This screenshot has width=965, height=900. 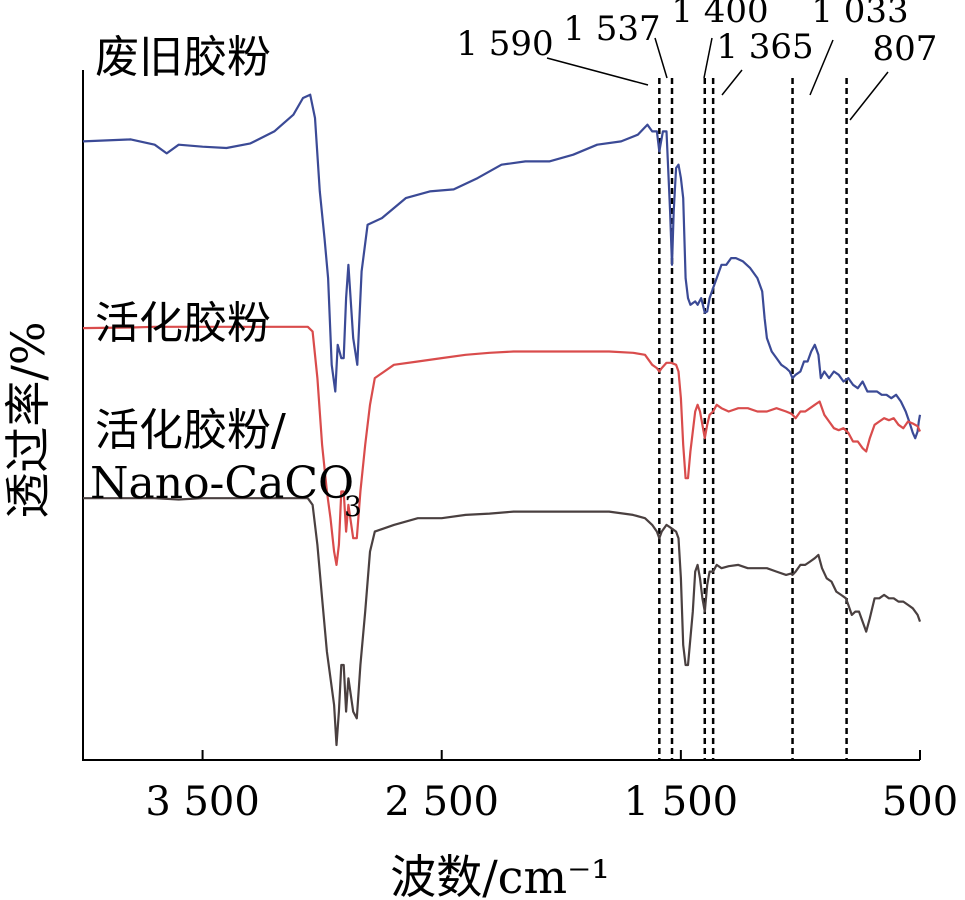 What do you see at coordinates (920, 802) in the screenshot?
I see `x-tick-label-3: 500` at bounding box center [920, 802].